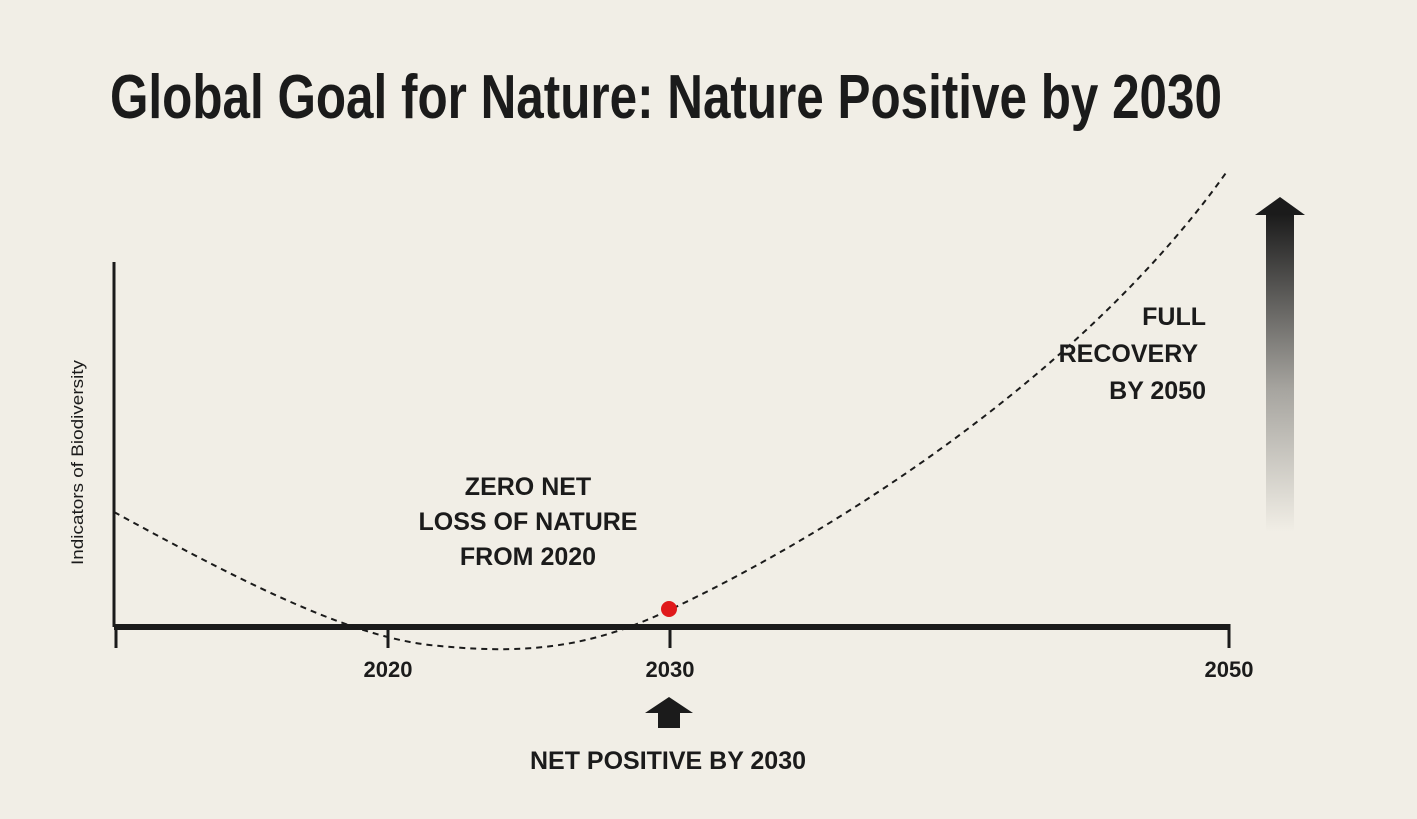  What do you see at coordinates (77, 462) in the screenshot?
I see `y-axis-label: Indicators of Biodiversity` at bounding box center [77, 462].